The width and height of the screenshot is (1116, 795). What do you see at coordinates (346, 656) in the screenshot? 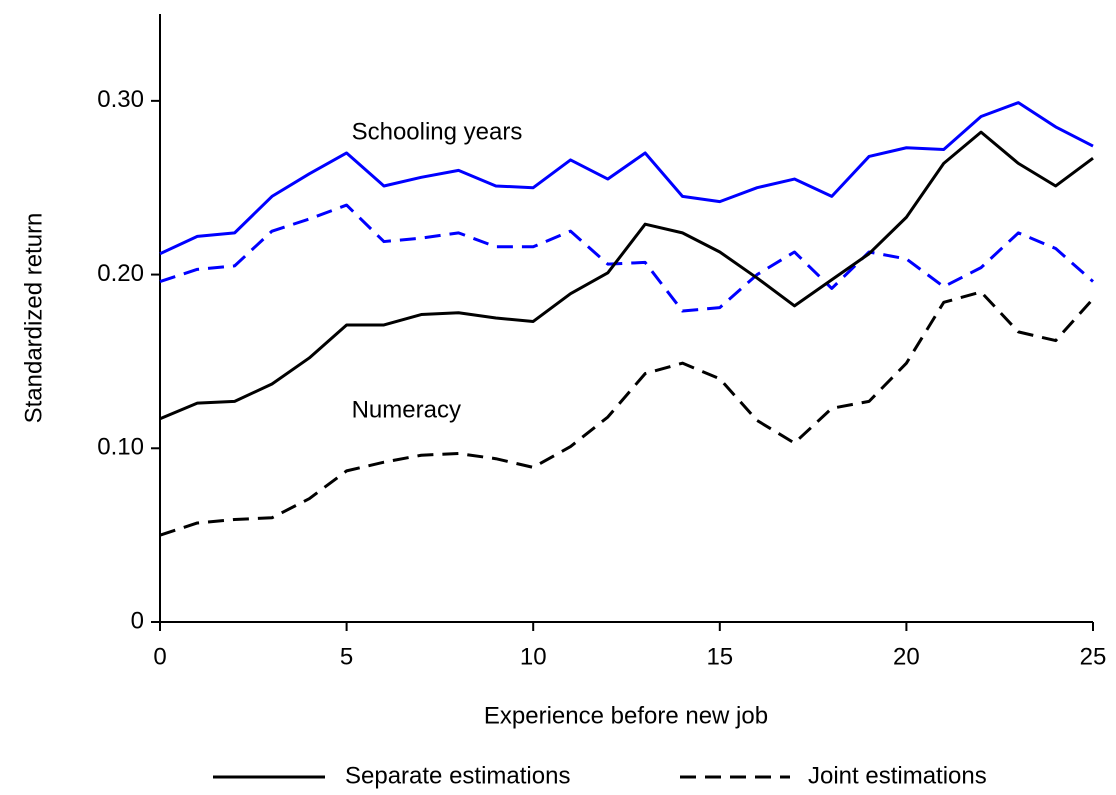
I see `x-tick-label: 5` at bounding box center [346, 656].